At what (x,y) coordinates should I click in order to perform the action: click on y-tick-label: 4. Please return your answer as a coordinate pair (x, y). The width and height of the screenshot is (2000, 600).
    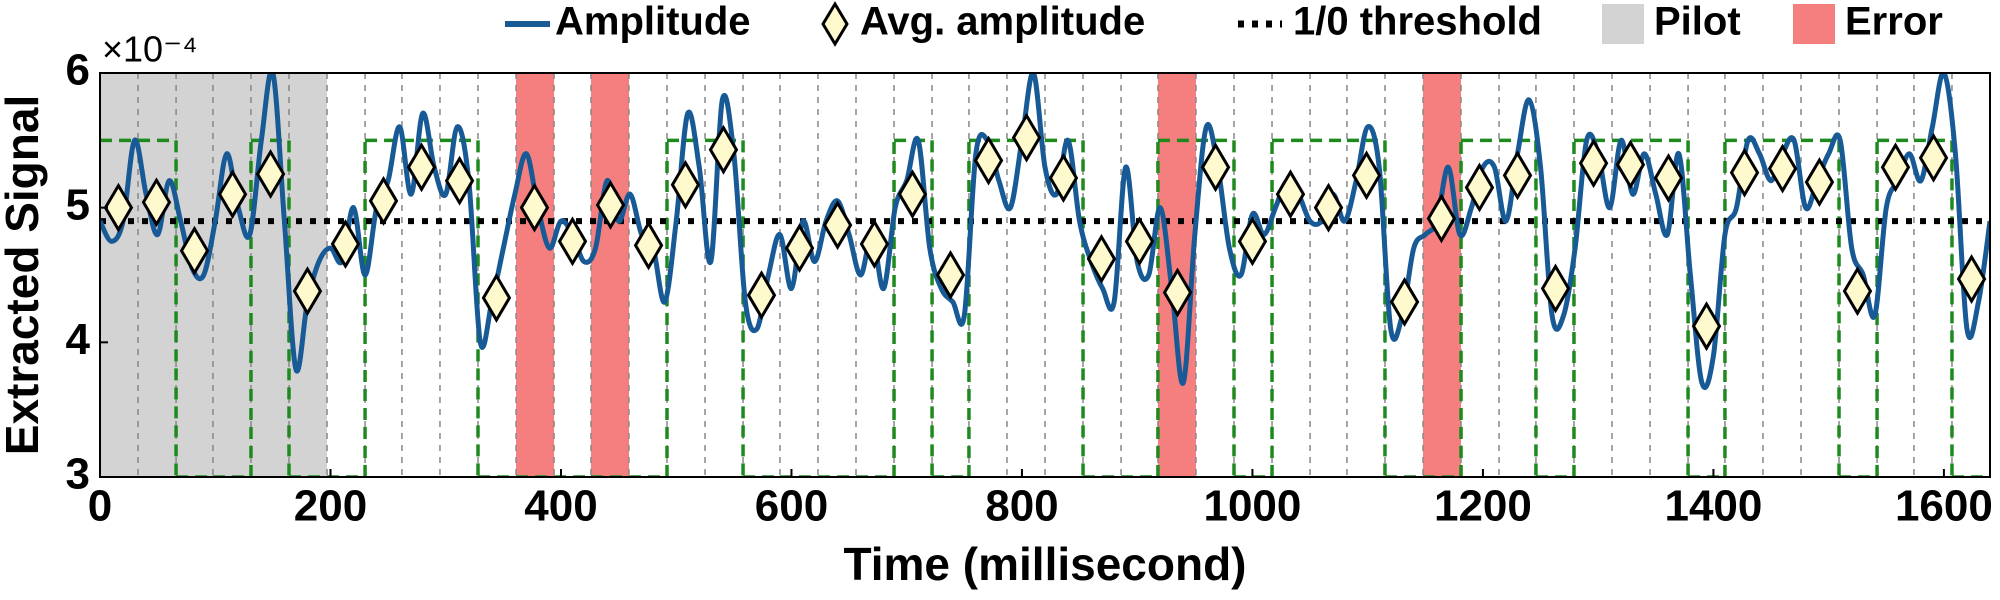
    Looking at the image, I should click on (78, 339).